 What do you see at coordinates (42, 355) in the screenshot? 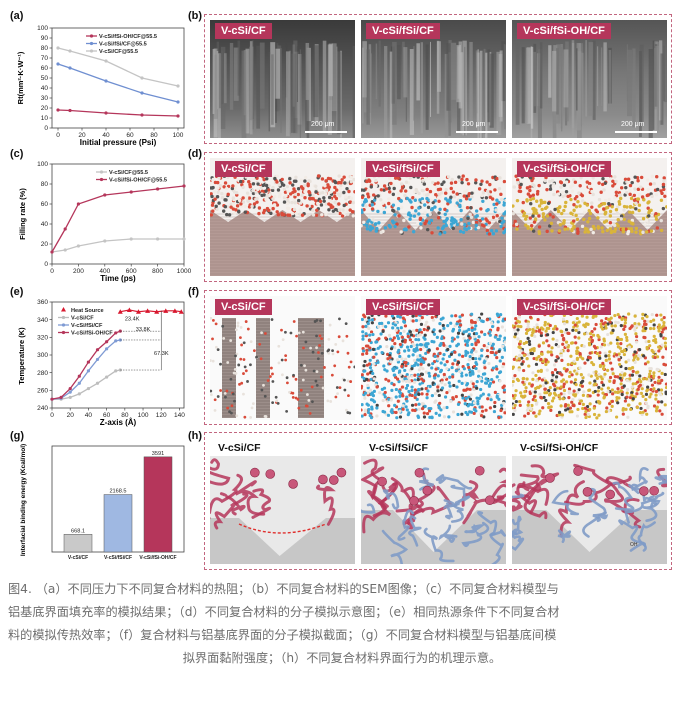
I see `y-tick-label: 300` at bounding box center [42, 355].